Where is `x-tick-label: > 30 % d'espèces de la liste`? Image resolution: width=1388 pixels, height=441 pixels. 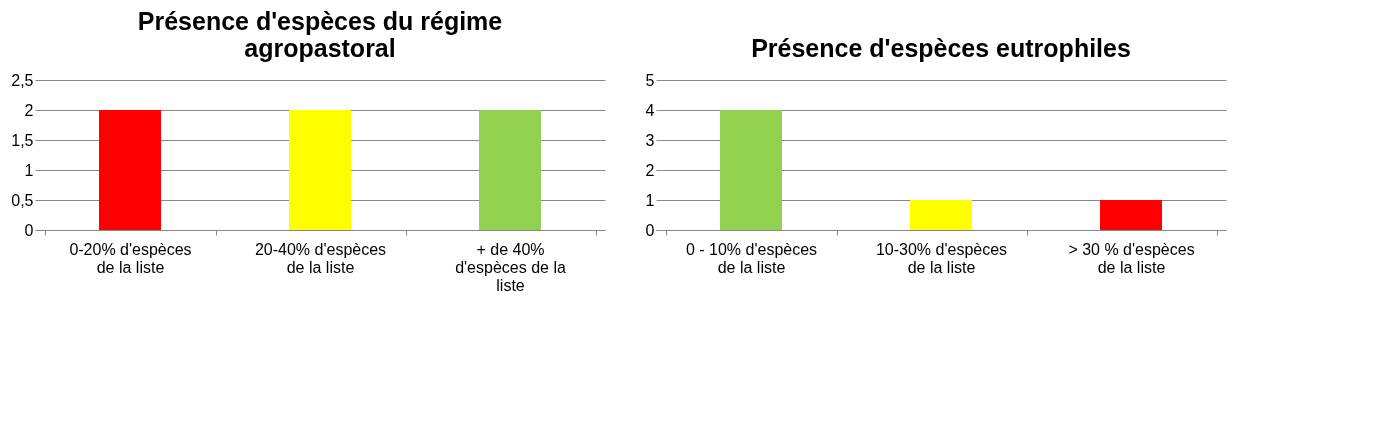 x-tick-label: > 30 % d'espèces de la liste is located at coordinates (1131, 258).